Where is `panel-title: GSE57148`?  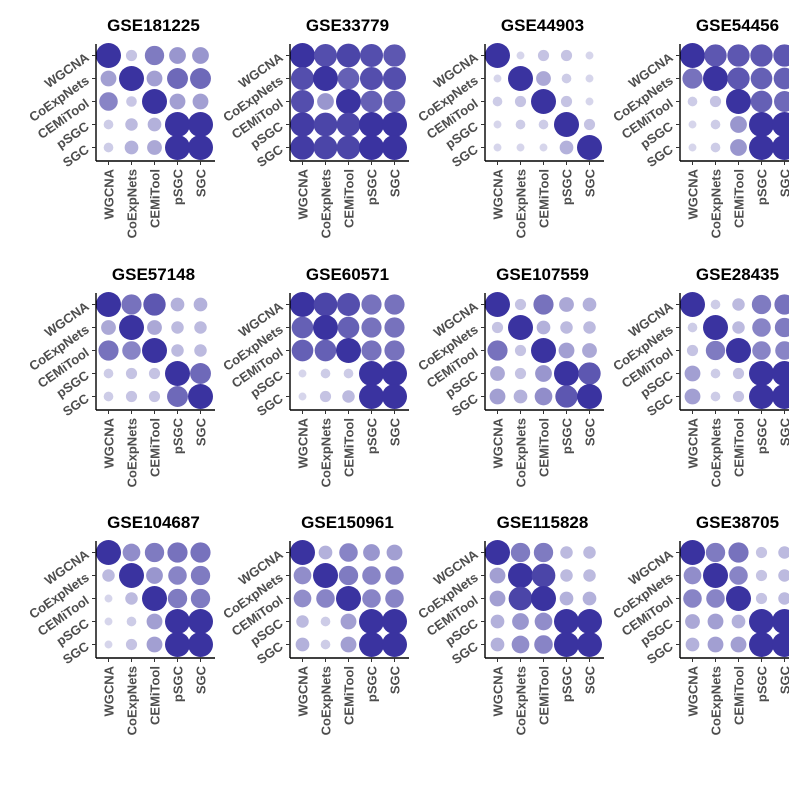
panel-title: GSE57148 is located at coordinates (153, 274).